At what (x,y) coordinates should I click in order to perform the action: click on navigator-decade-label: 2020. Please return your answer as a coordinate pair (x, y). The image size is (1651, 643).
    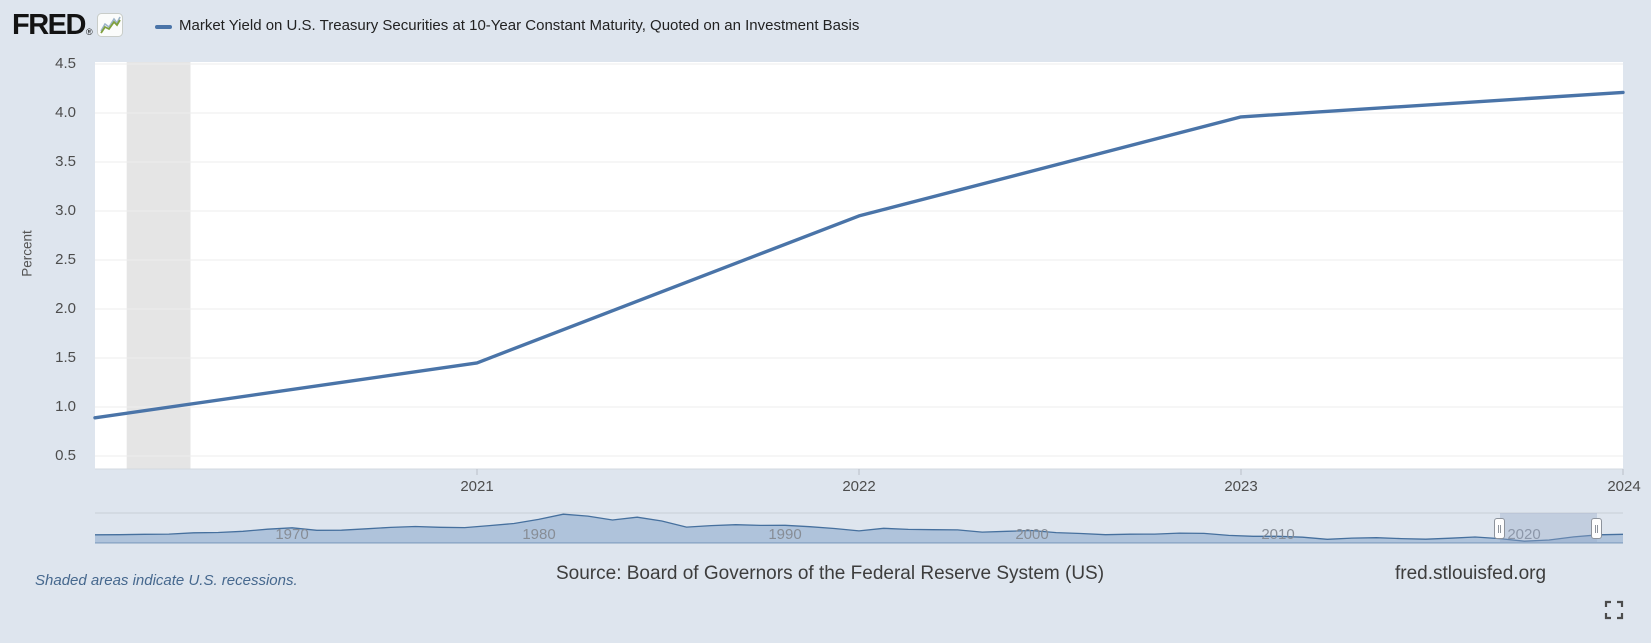
    Looking at the image, I should click on (1524, 534).